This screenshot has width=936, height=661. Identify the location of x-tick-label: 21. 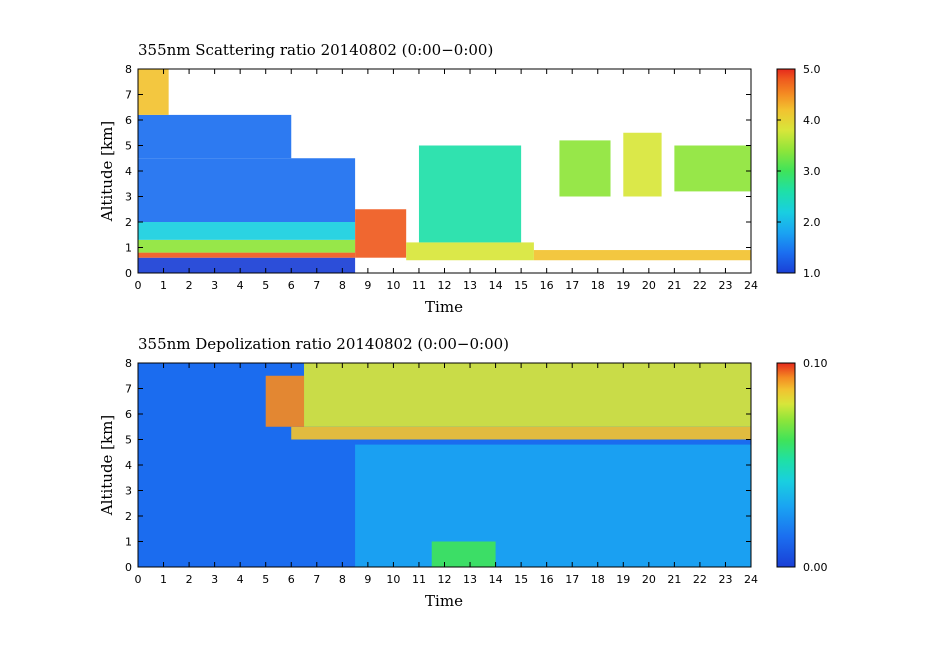
(674, 579).